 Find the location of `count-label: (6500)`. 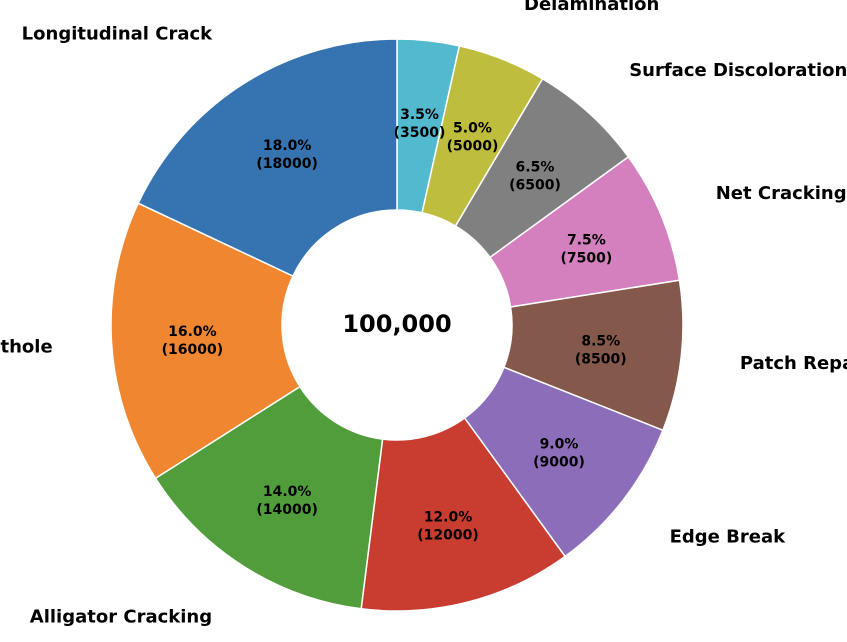

count-label: (6500) is located at coordinates (535, 185).